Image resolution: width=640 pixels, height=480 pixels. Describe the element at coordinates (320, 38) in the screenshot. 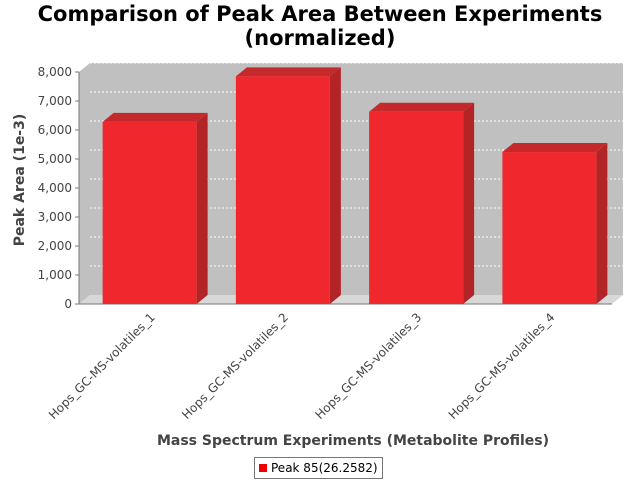

I see `chart-title-line-2: (normalized)` at that location.